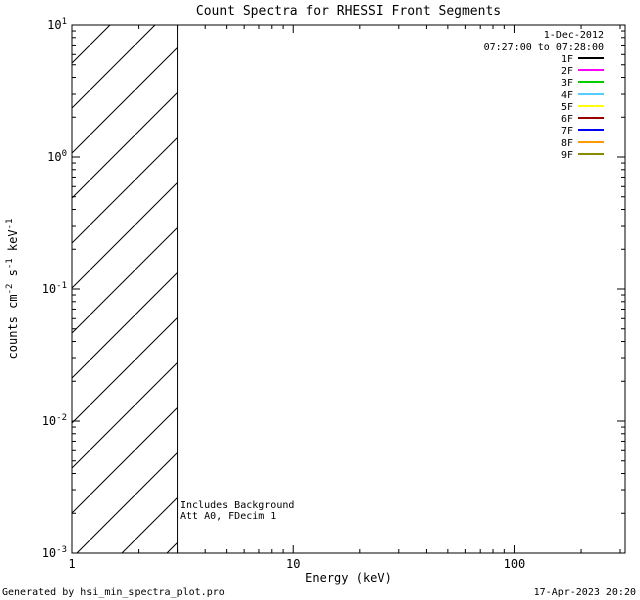 The width and height of the screenshot is (640, 600). I want to click on legend-entry-label: 8F, so click(566, 143).